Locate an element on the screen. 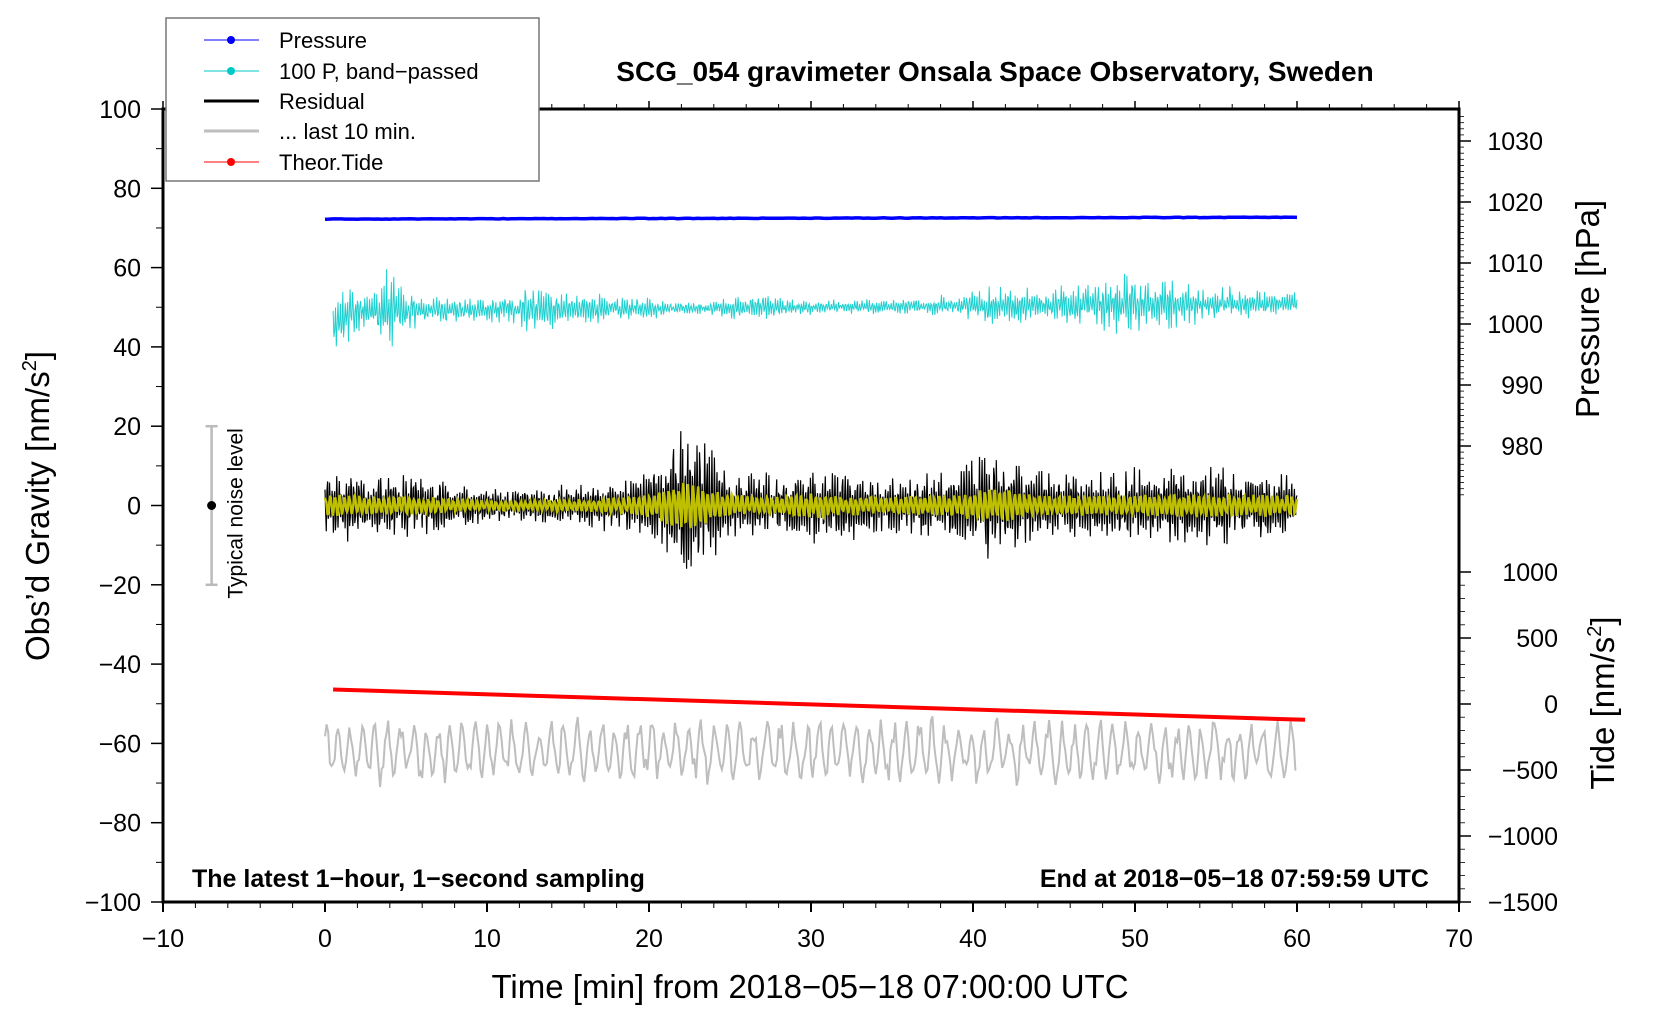  legend-item: Pressure is located at coordinates (285, 40).